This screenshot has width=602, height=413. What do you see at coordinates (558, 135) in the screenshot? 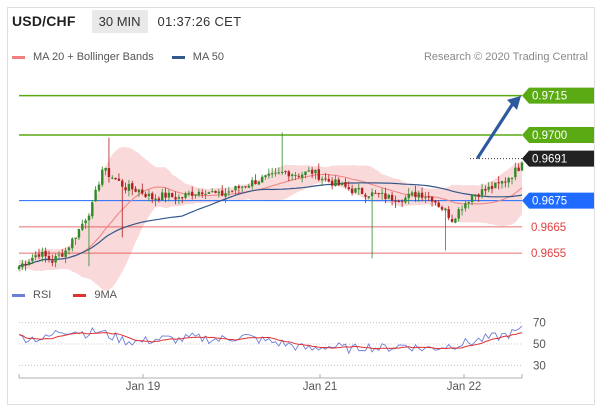
I see `level-tag-0.9700` at bounding box center [558, 135].